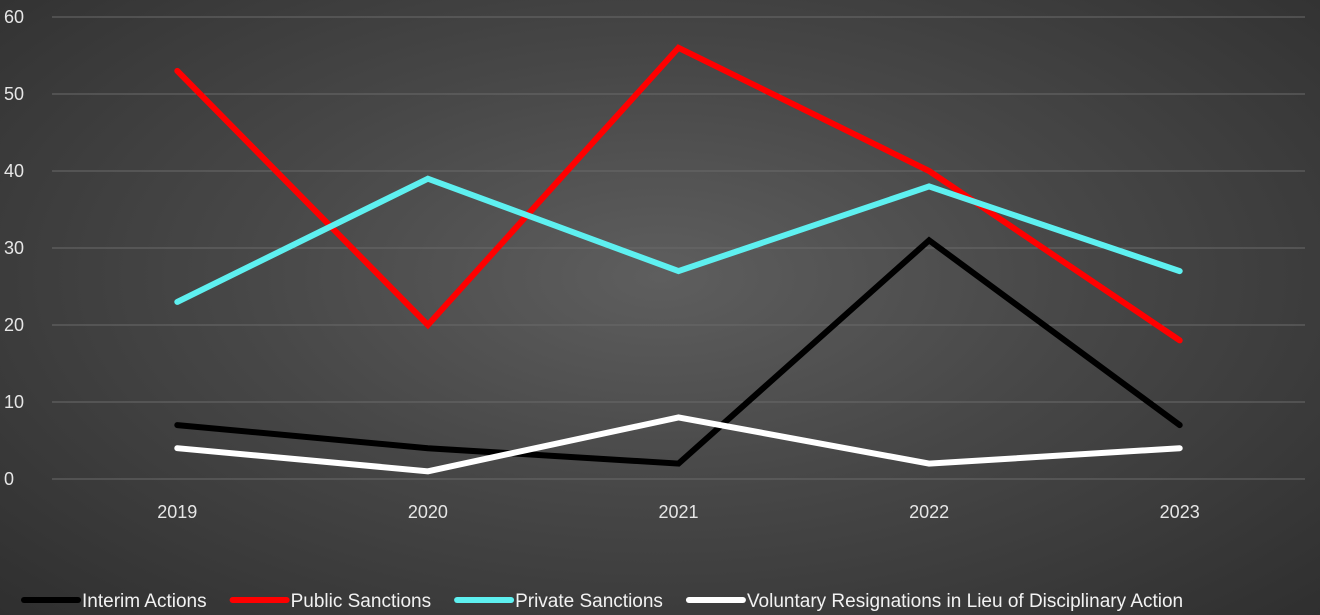 The width and height of the screenshot is (1320, 615). I want to click on legend-label-3: Private Sanctions, so click(589, 601).